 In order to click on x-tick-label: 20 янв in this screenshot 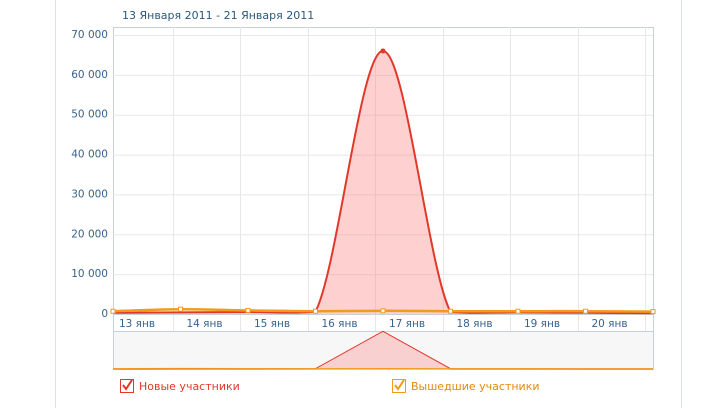, I will do `click(609, 324)`.